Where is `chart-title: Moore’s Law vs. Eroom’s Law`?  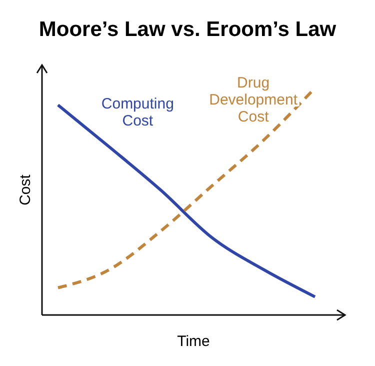 chart-title: Moore’s Law vs. Eroom’s Law is located at coordinates (187, 29).